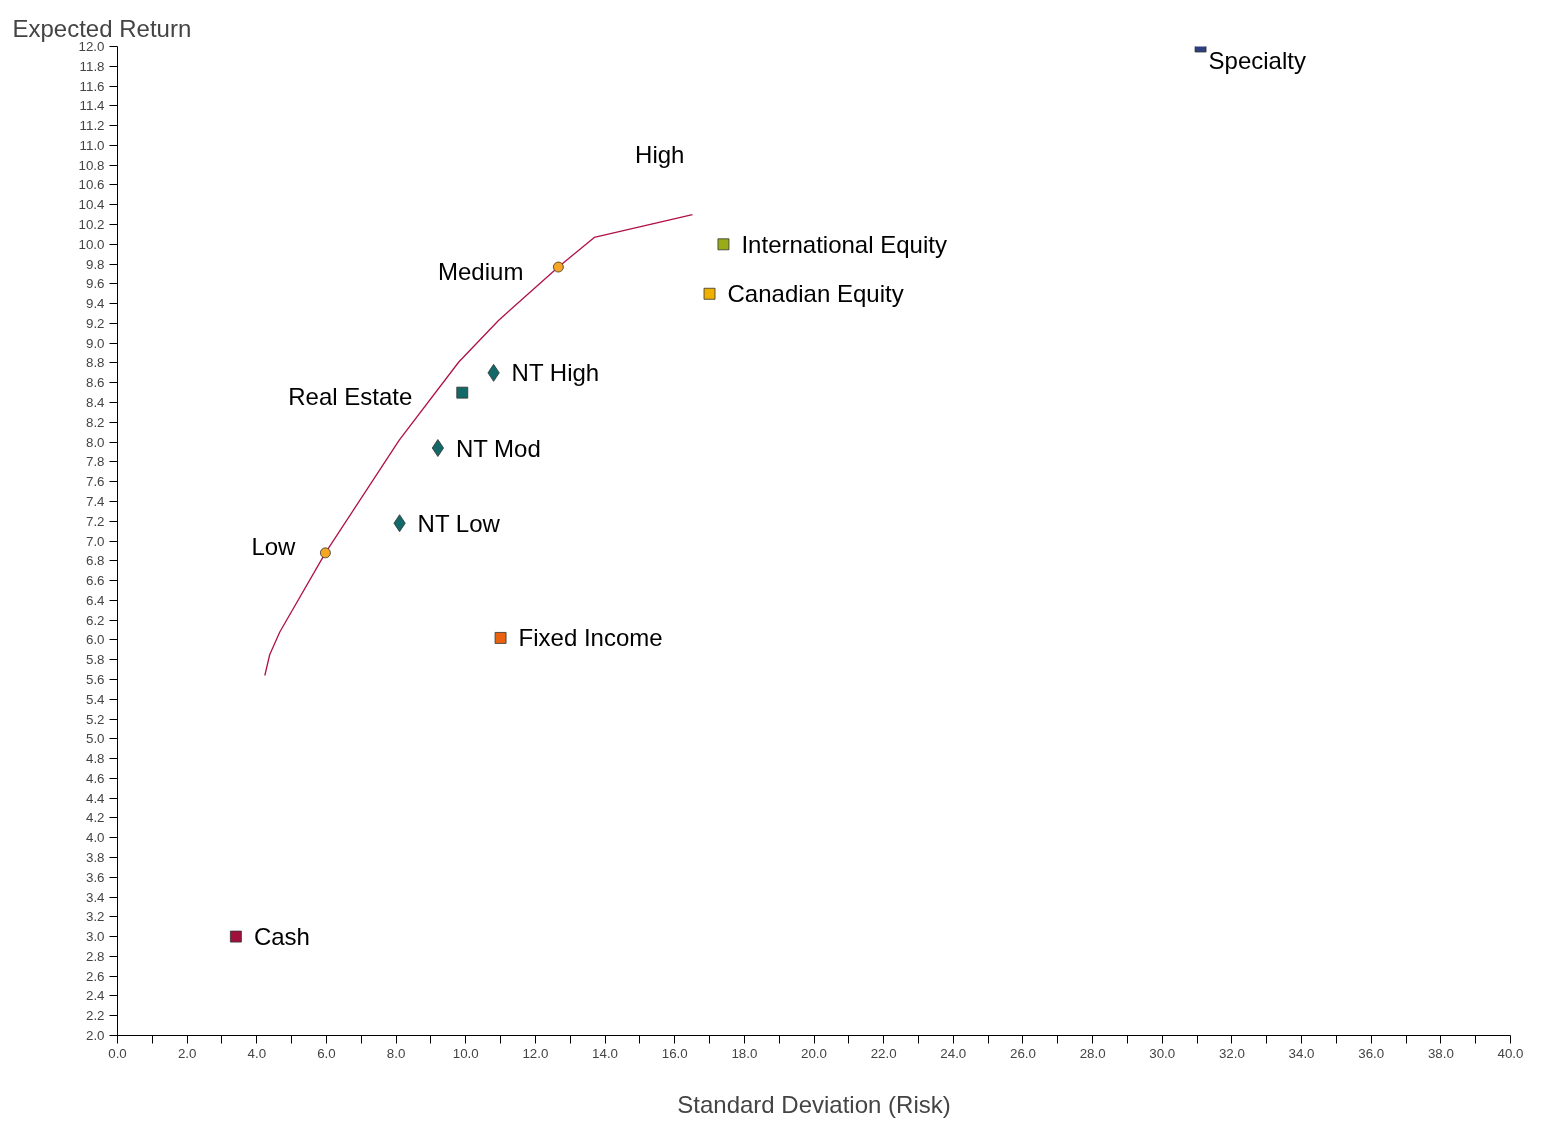  What do you see at coordinates (91, 225) in the screenshot?
I see `y-tick-label: 10.2` at bounding box center [91, 225].